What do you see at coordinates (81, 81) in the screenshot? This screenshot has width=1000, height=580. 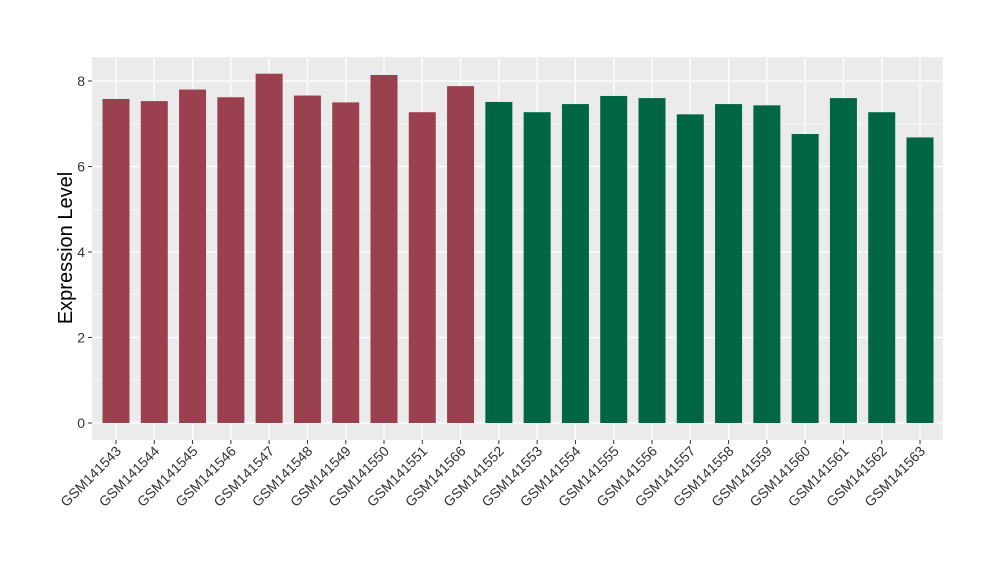 I see `y-tick-label: 8` at bounding box center [81, 81].